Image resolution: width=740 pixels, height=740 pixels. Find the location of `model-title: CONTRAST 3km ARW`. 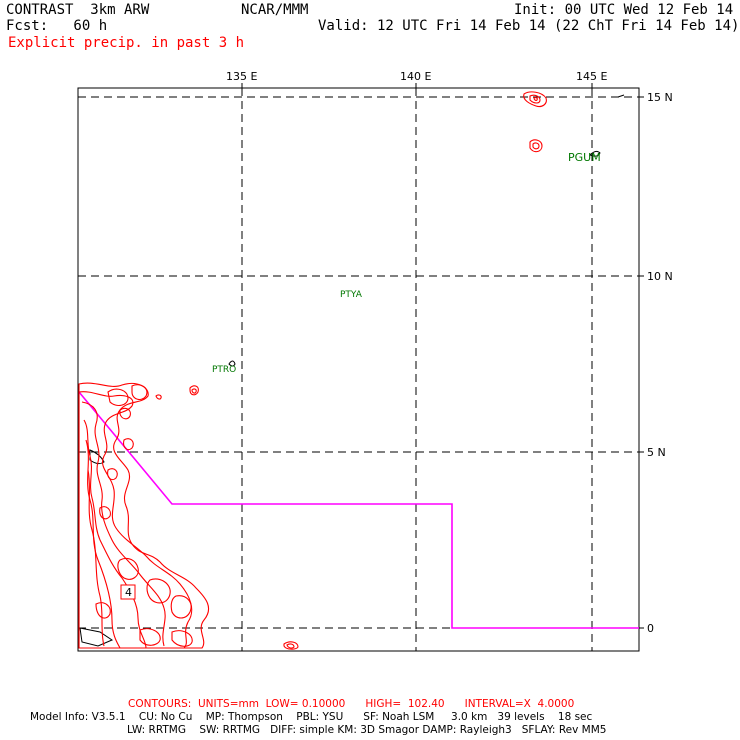

model-title: CONTRAST 3km ARW is located at coordinates (78, 10).